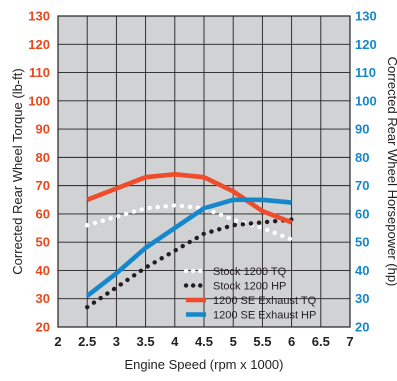  Describe the element at coordinates (204, 364) in the screenshot. I see `x-axis-title: Engine Speed (rpm x 1000)` at that location.